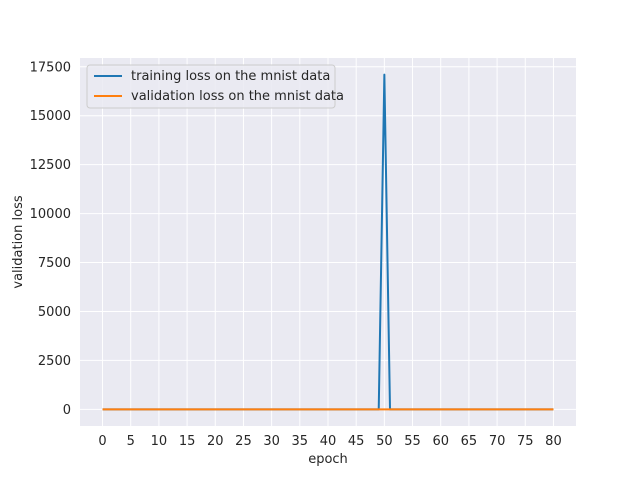 Image resolution: width=640 pixels, height=480 pixels. What do you see at coordinates (230, 76) in the screenshot?
I see `legend-label-training: training loss on the mnist data` at bounding box center [230, 76].